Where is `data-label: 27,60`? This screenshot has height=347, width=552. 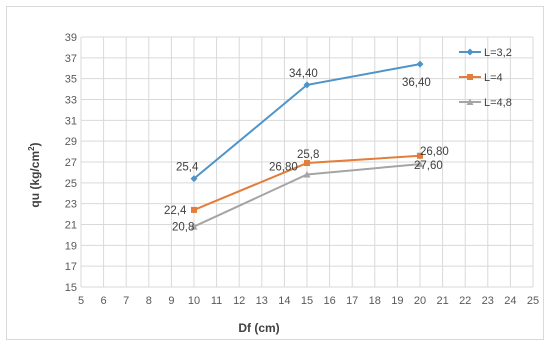
data-label: 27,60 is located at coordinates (428, 166).